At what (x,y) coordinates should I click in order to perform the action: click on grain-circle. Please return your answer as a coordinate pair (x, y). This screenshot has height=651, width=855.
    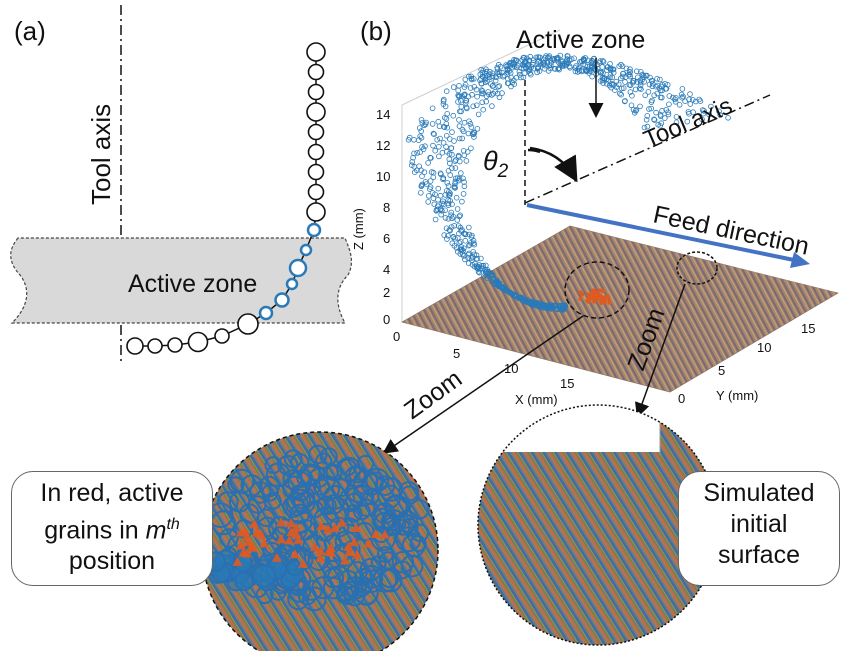
    Looking at the image, I should click on (316, 52).